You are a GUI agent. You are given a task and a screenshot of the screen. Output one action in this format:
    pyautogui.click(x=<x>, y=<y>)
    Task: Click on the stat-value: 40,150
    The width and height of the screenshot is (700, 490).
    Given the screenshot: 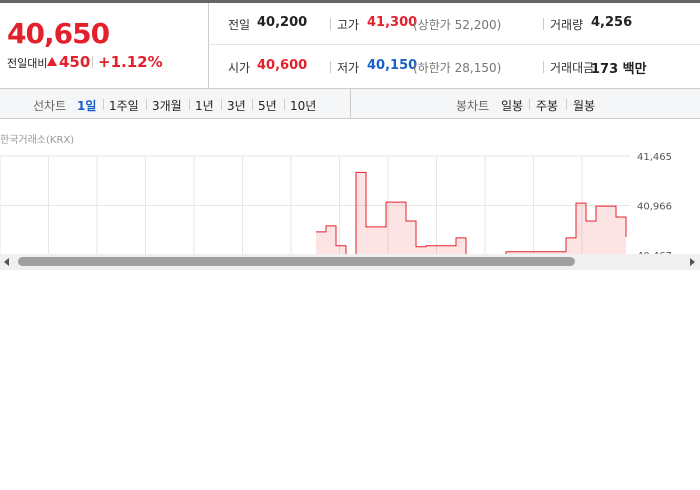 What is the action you would take?
    pyautogui.click(x=392, y=65)
    